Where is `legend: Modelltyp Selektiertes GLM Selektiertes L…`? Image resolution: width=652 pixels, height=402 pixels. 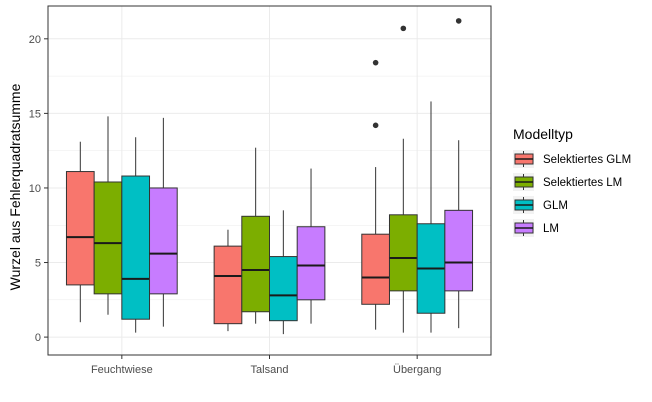
legend: Modelltyp Selektiertes GLM Selektiertes L… is located at coordinates (572, 181).